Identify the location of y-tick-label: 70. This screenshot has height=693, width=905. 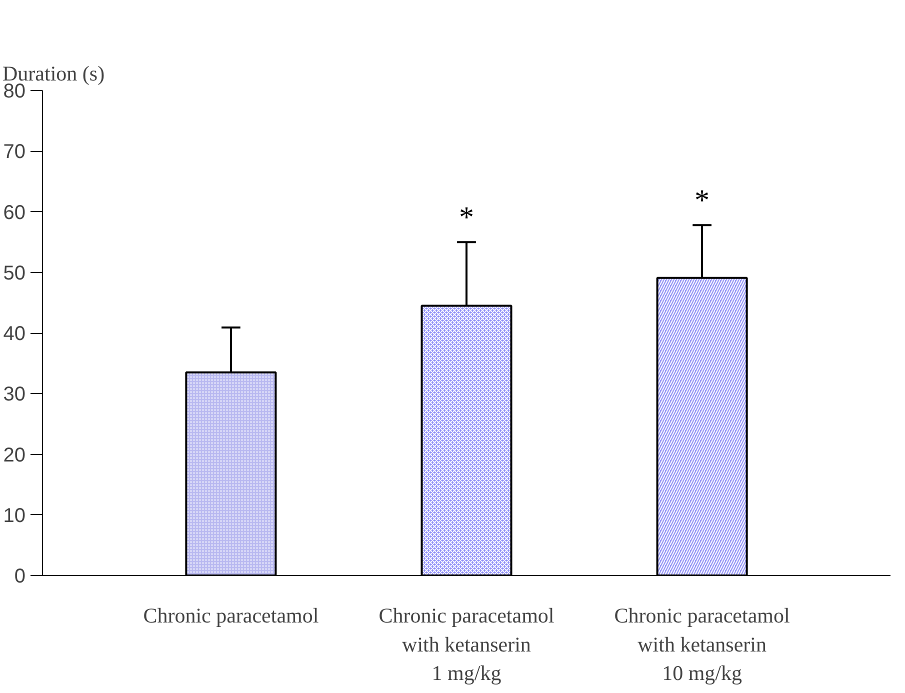
(14, 152).